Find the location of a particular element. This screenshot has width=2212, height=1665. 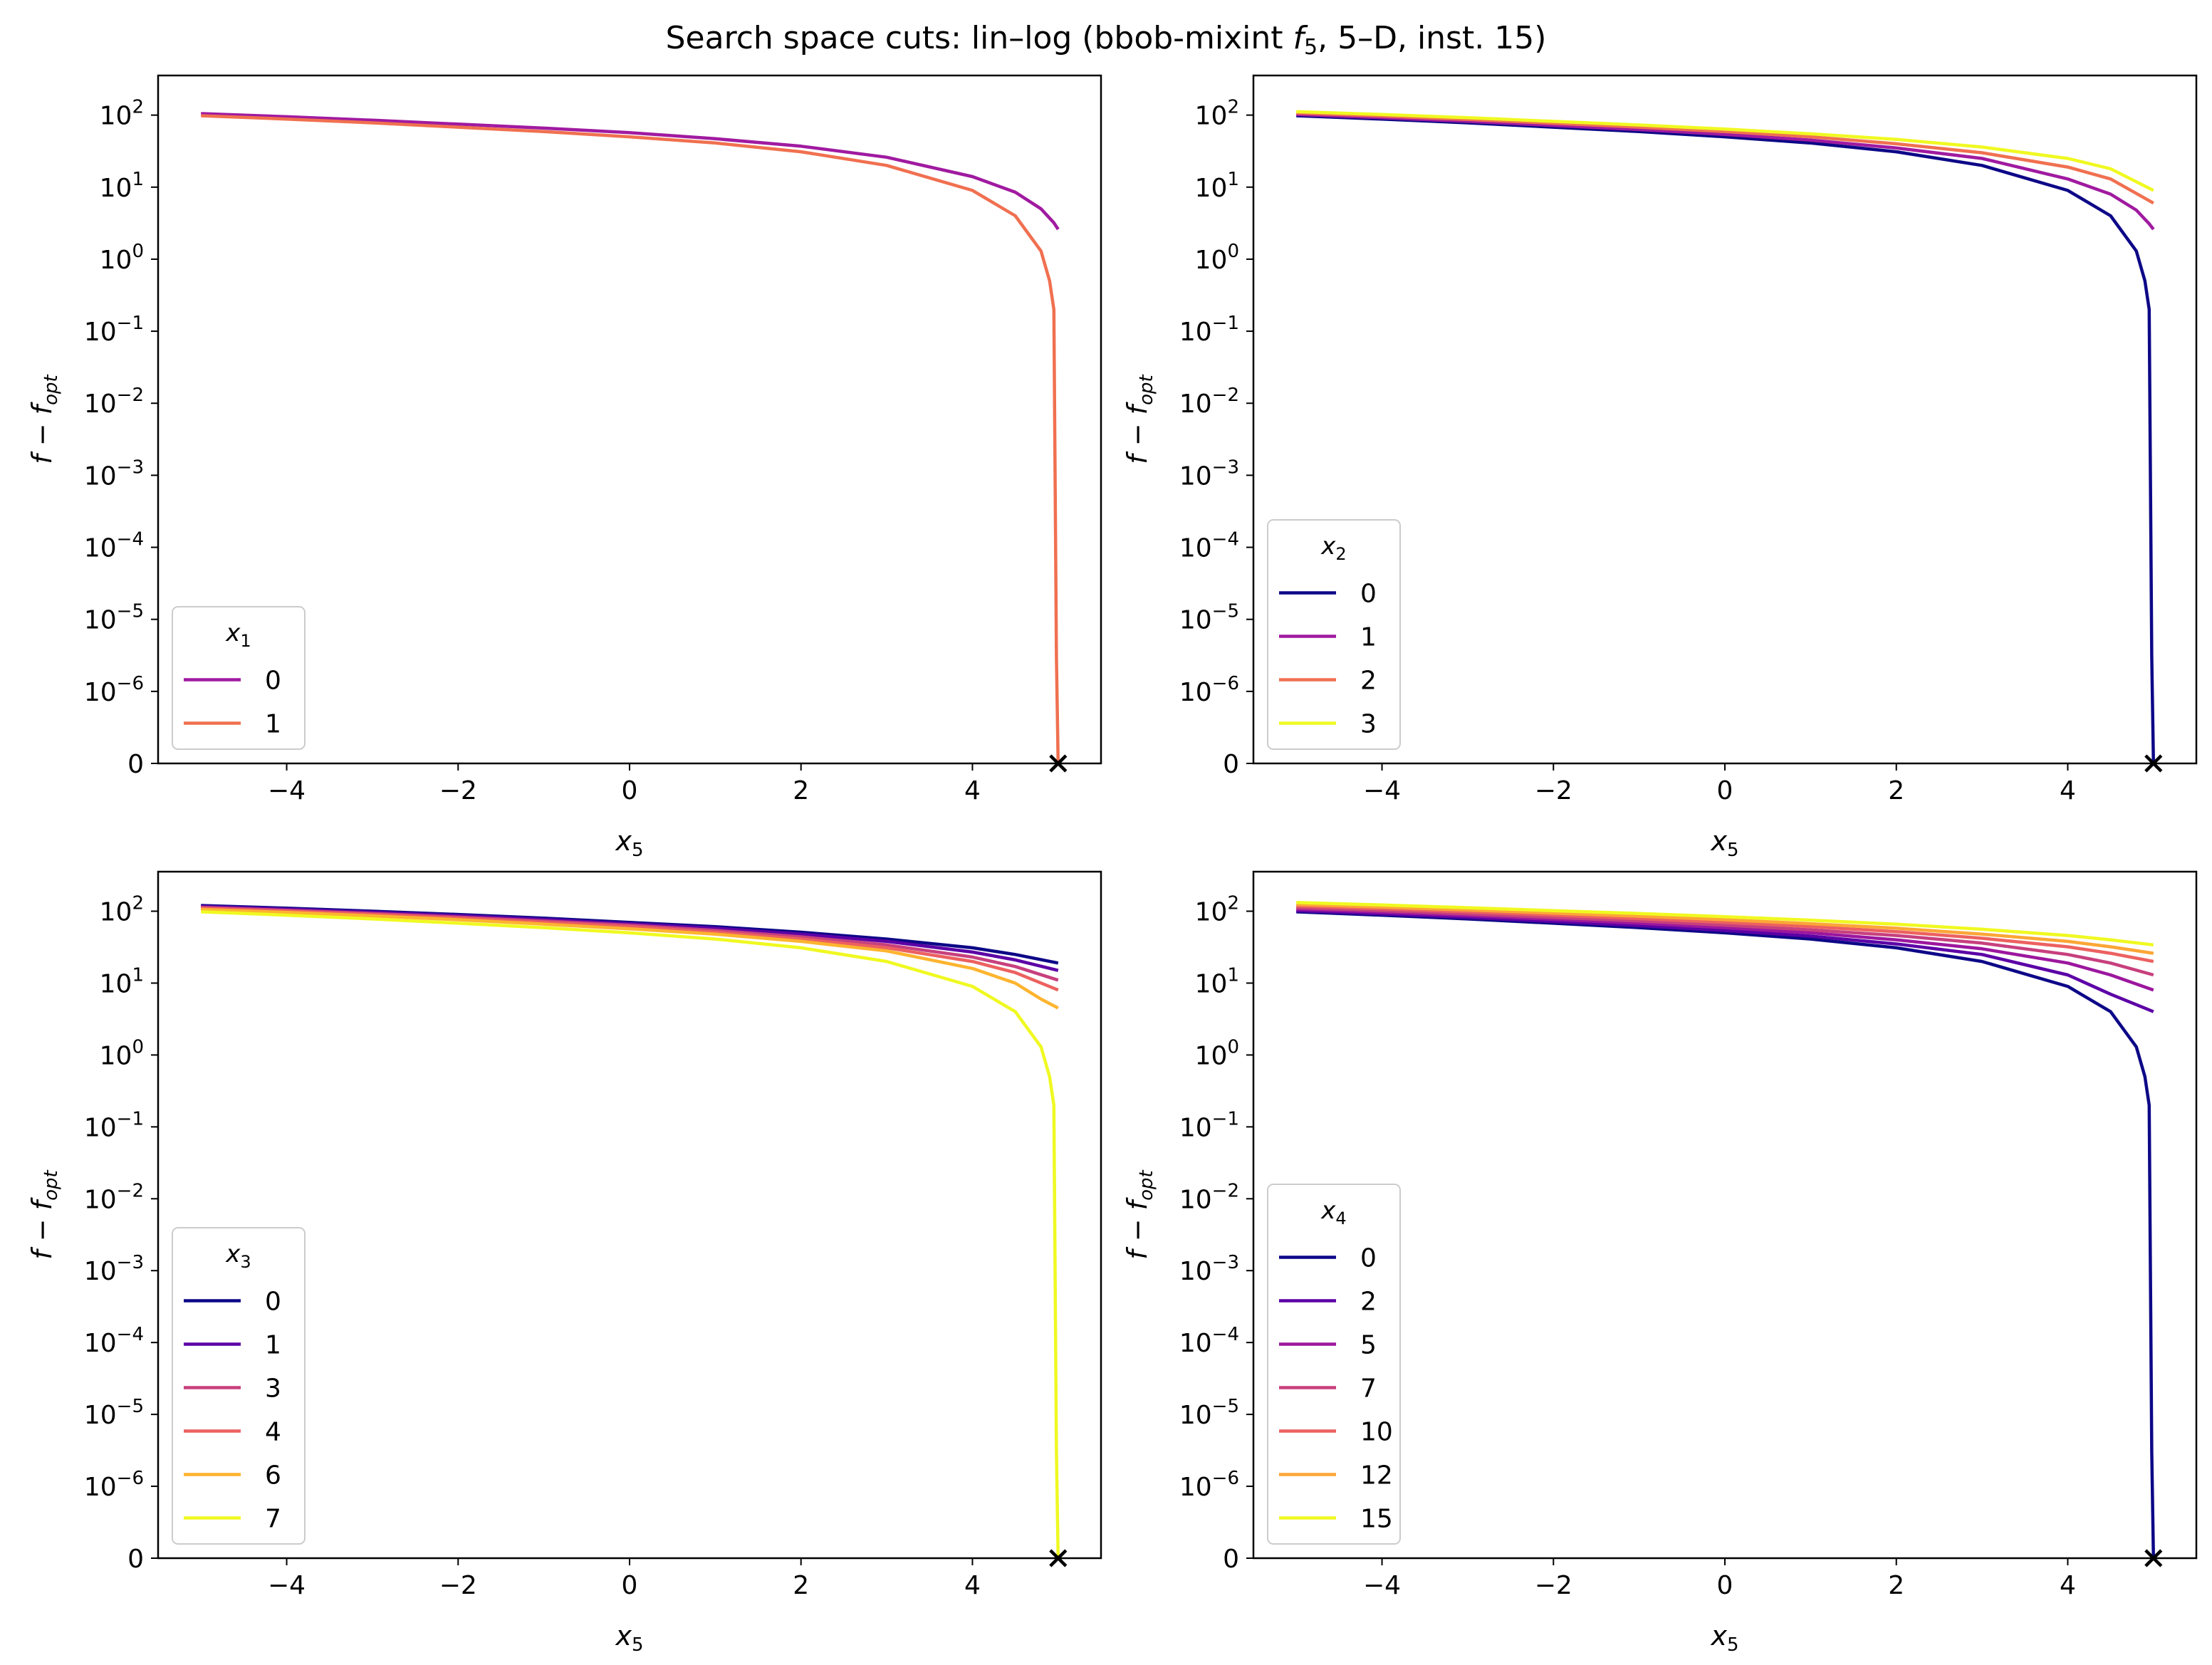

legend: x2 0 1 2 3 is located at coordinates (1334, 634).